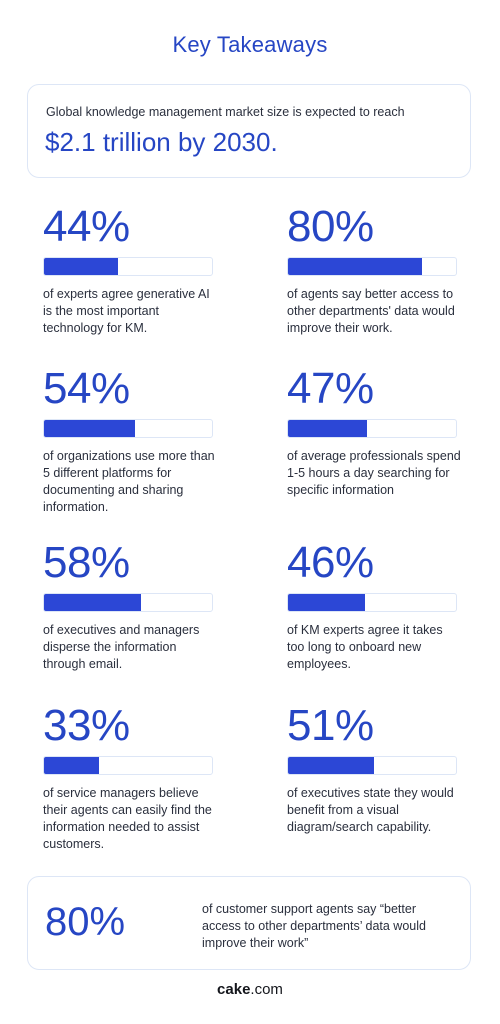  I want to click on stat-percent: 47%, so click(330, 388).